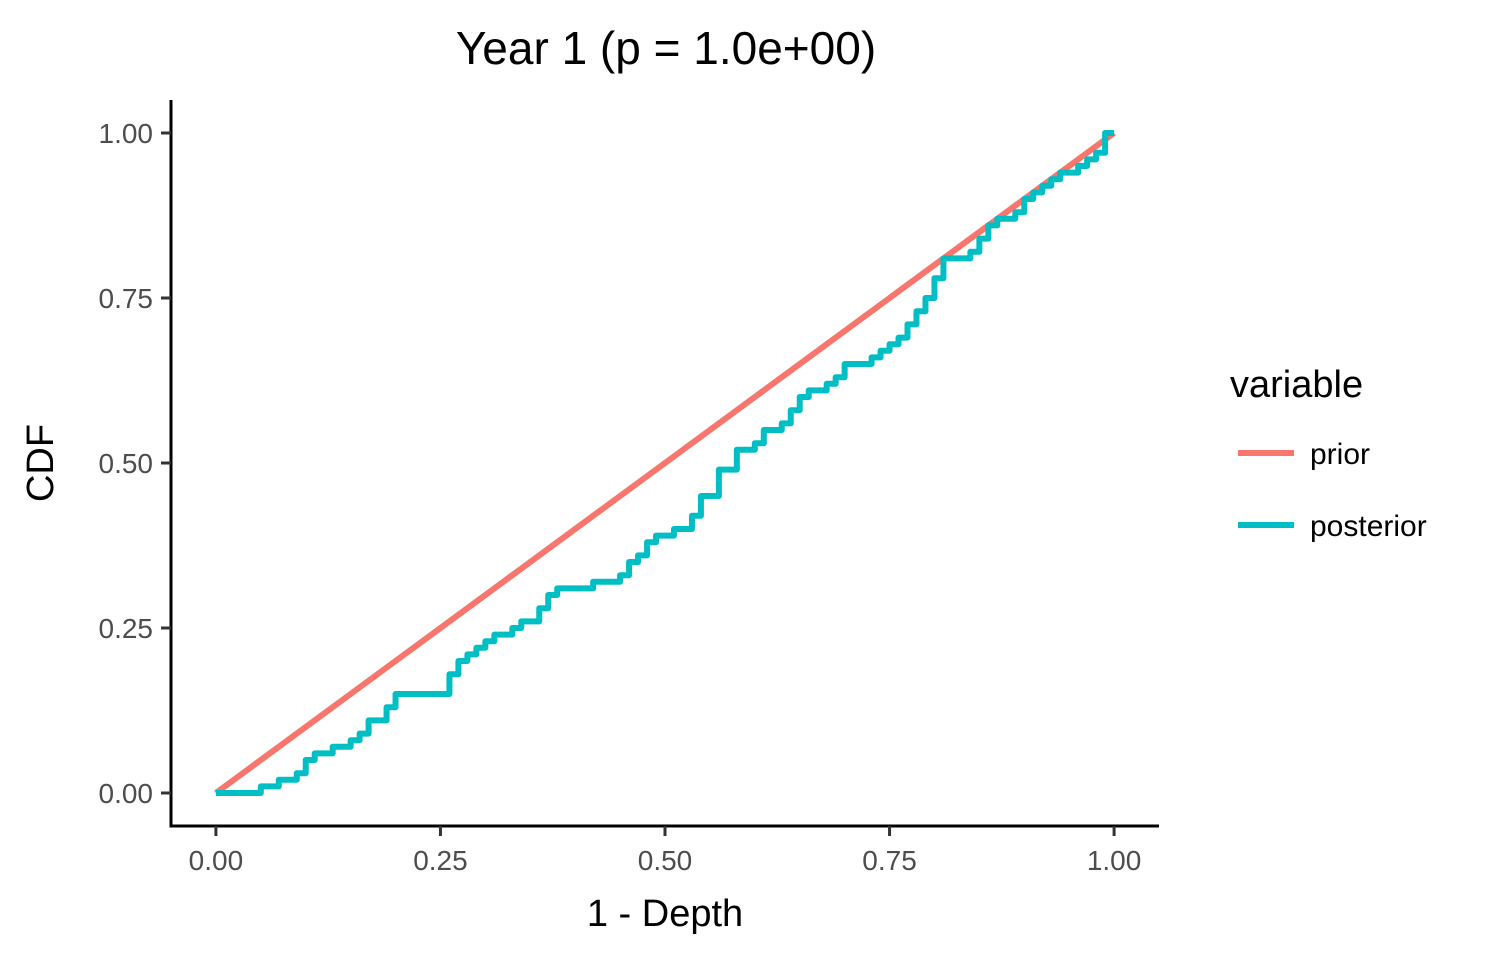 This screenshot has height=960, width=1500. I want to click on legend-items: prior posterior, so click(1332, 490).